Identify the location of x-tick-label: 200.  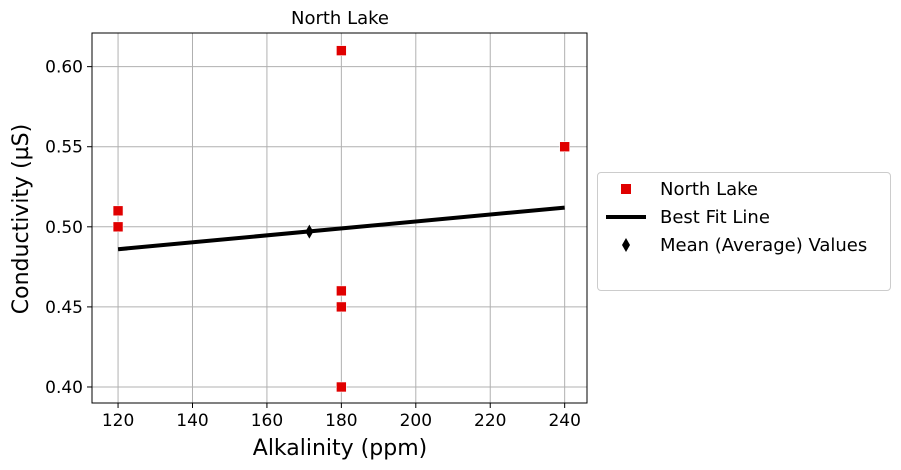
(416, 421).